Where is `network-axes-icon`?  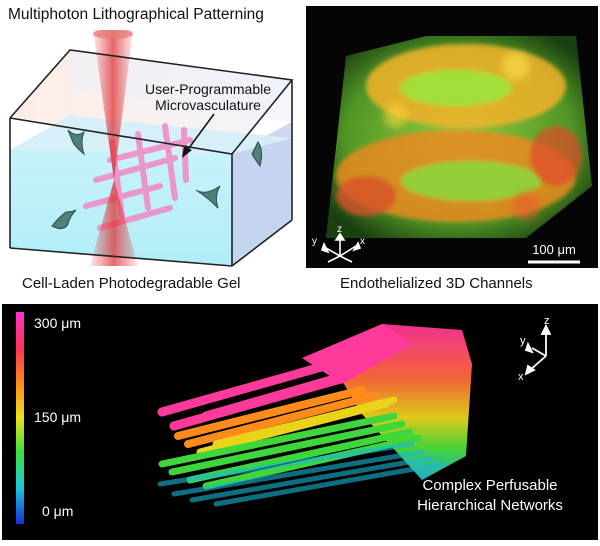 network-axes-icon is located at coordinates (538, 349).